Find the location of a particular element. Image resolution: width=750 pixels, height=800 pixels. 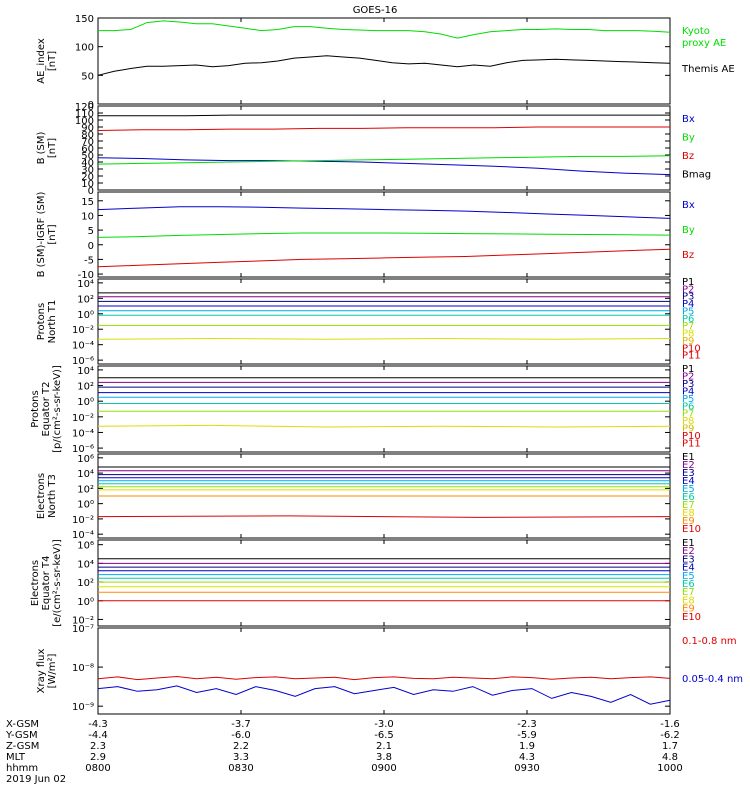

x-row-value: 3.8 is located at coordinates (384, 757).